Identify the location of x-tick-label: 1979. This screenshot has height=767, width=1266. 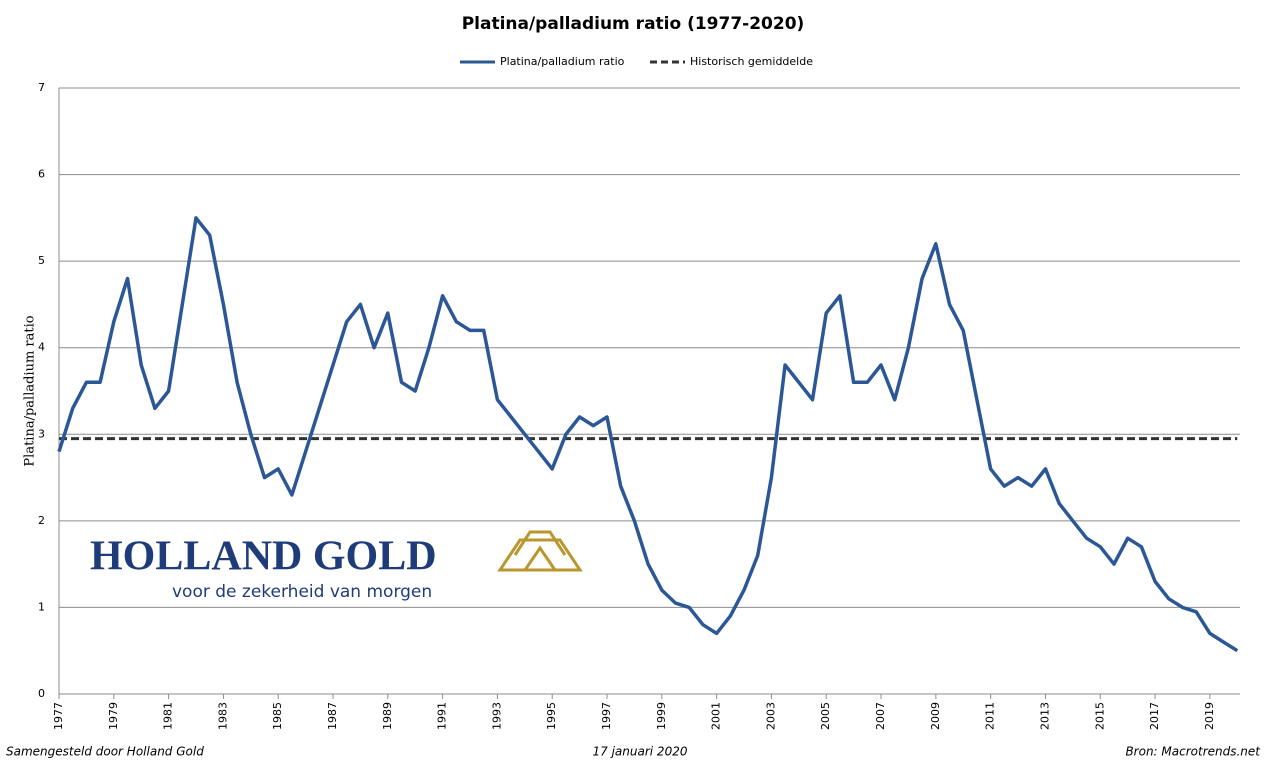
(113, 716).